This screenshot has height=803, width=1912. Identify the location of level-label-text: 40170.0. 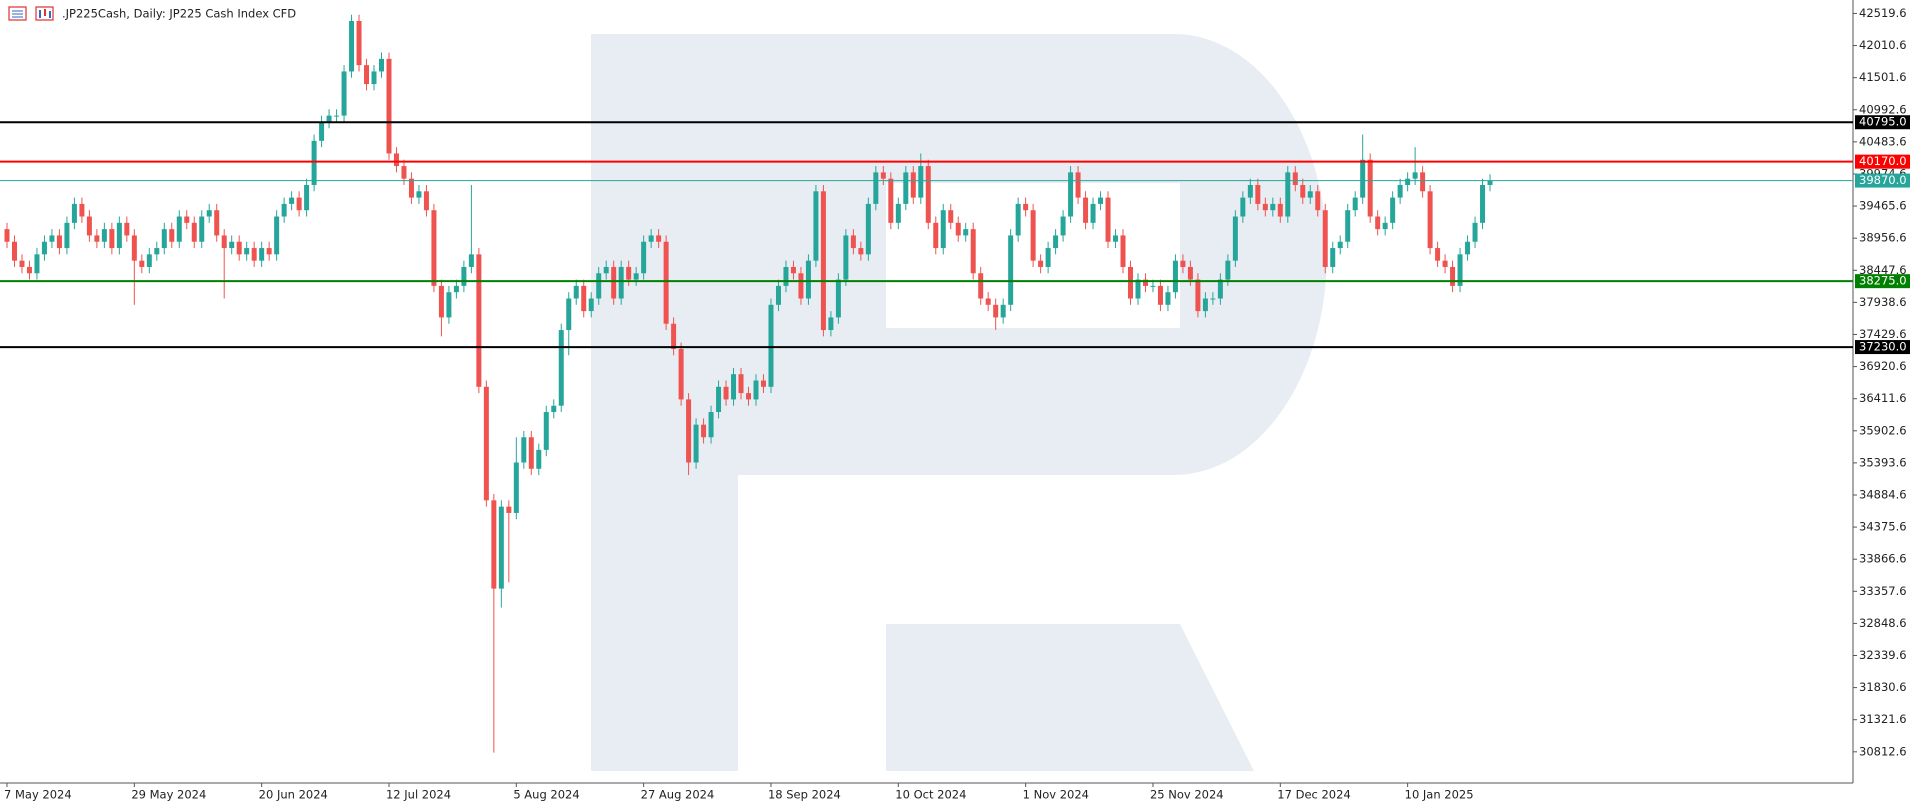
(1883, 161).